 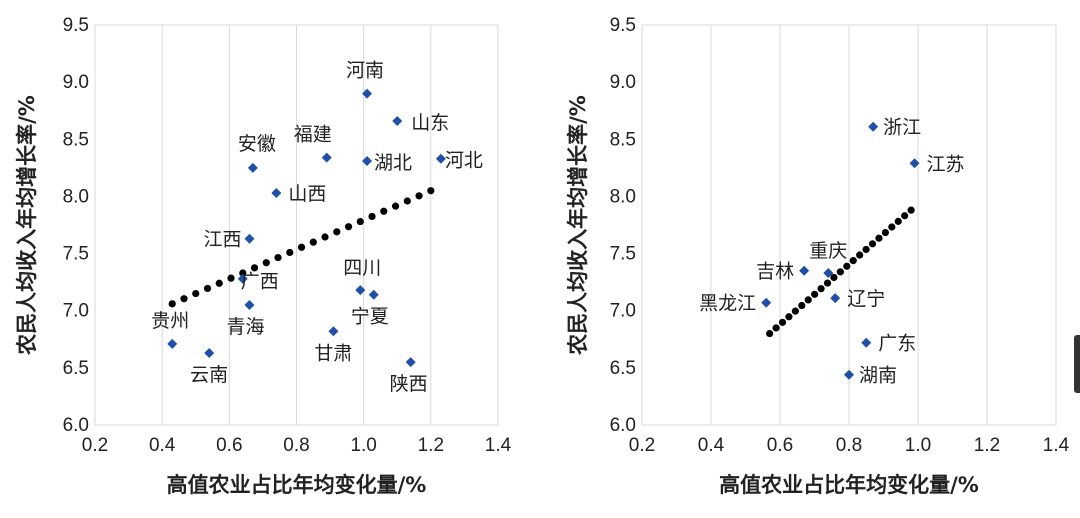 I want to click on data-label: 浙江, so click(x=902, y=128).